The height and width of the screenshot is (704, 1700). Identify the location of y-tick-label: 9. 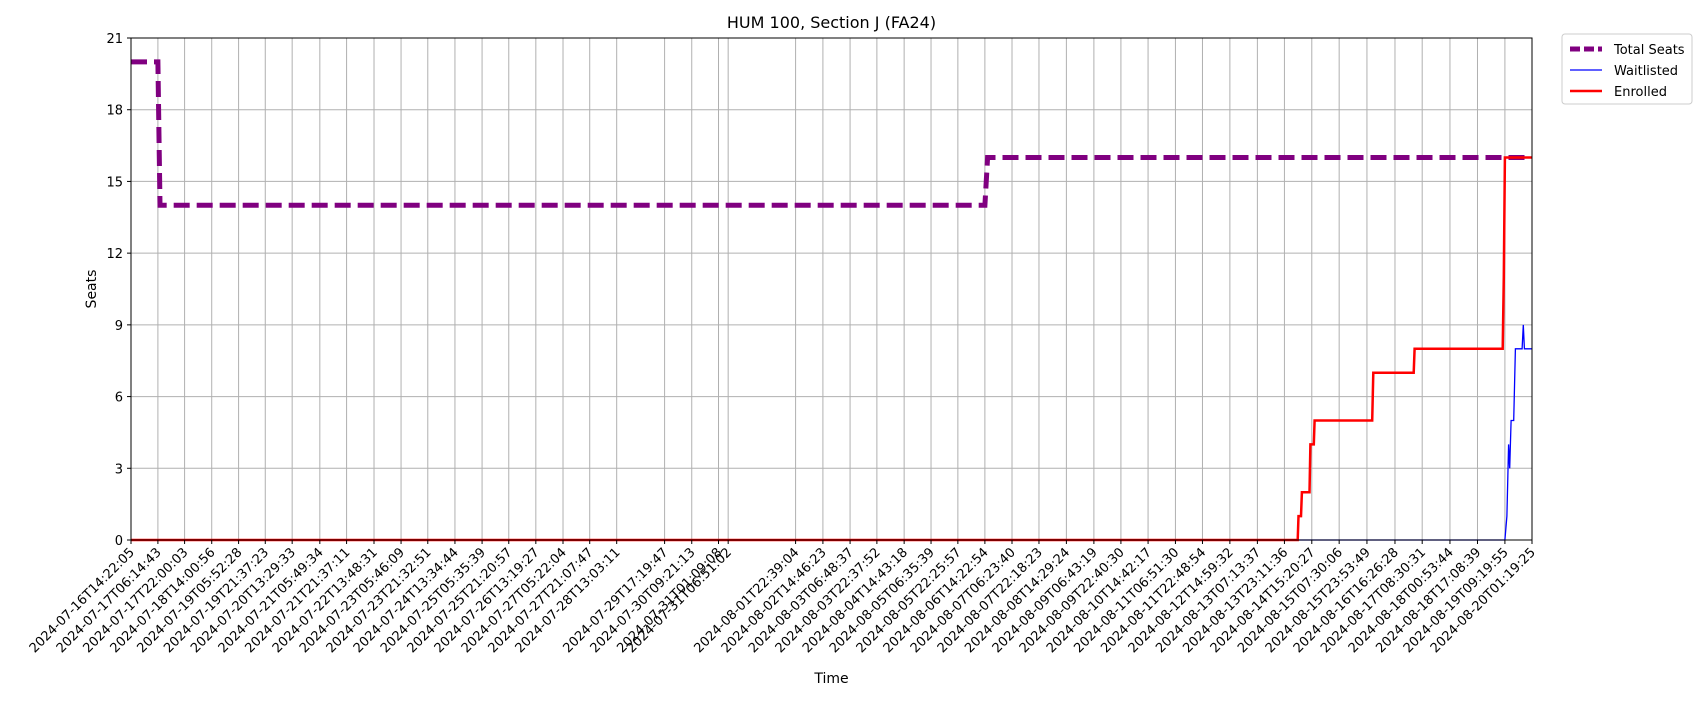
(119, 326).